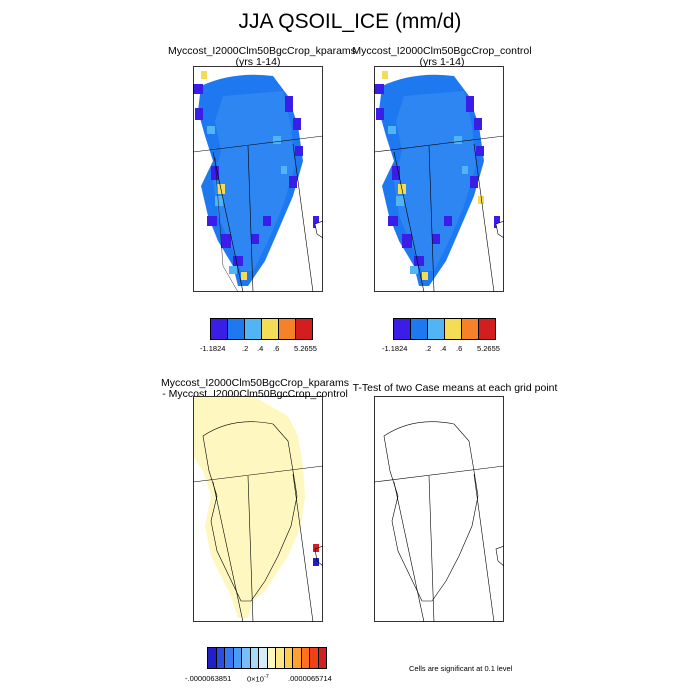 This screenshot has height=700, width=700. I want to click on colorbar-control, so click(444, 329).